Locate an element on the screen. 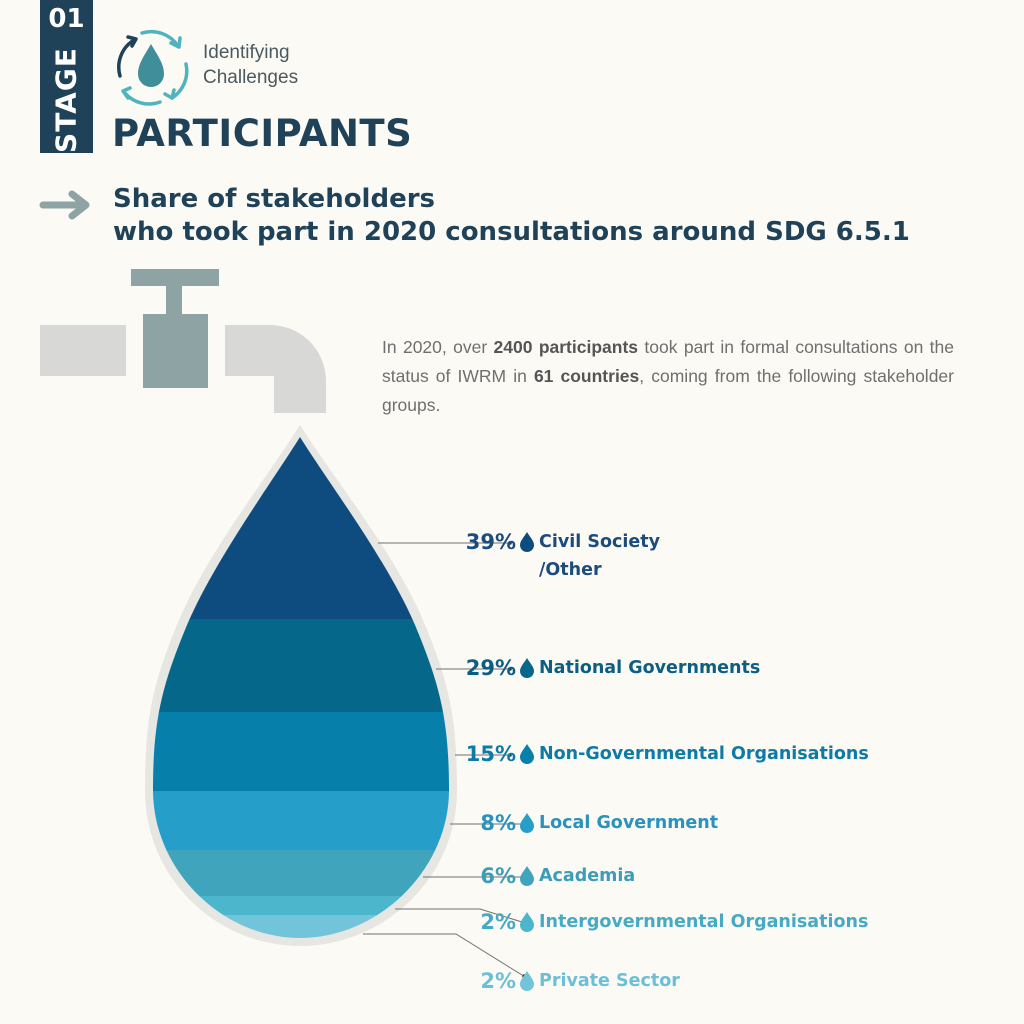 Image resolution: width=1024 pixels, height=1024 pixels. legend-item-civil-society: 39% Civil Society/Other is located at coordinates (558, 557).